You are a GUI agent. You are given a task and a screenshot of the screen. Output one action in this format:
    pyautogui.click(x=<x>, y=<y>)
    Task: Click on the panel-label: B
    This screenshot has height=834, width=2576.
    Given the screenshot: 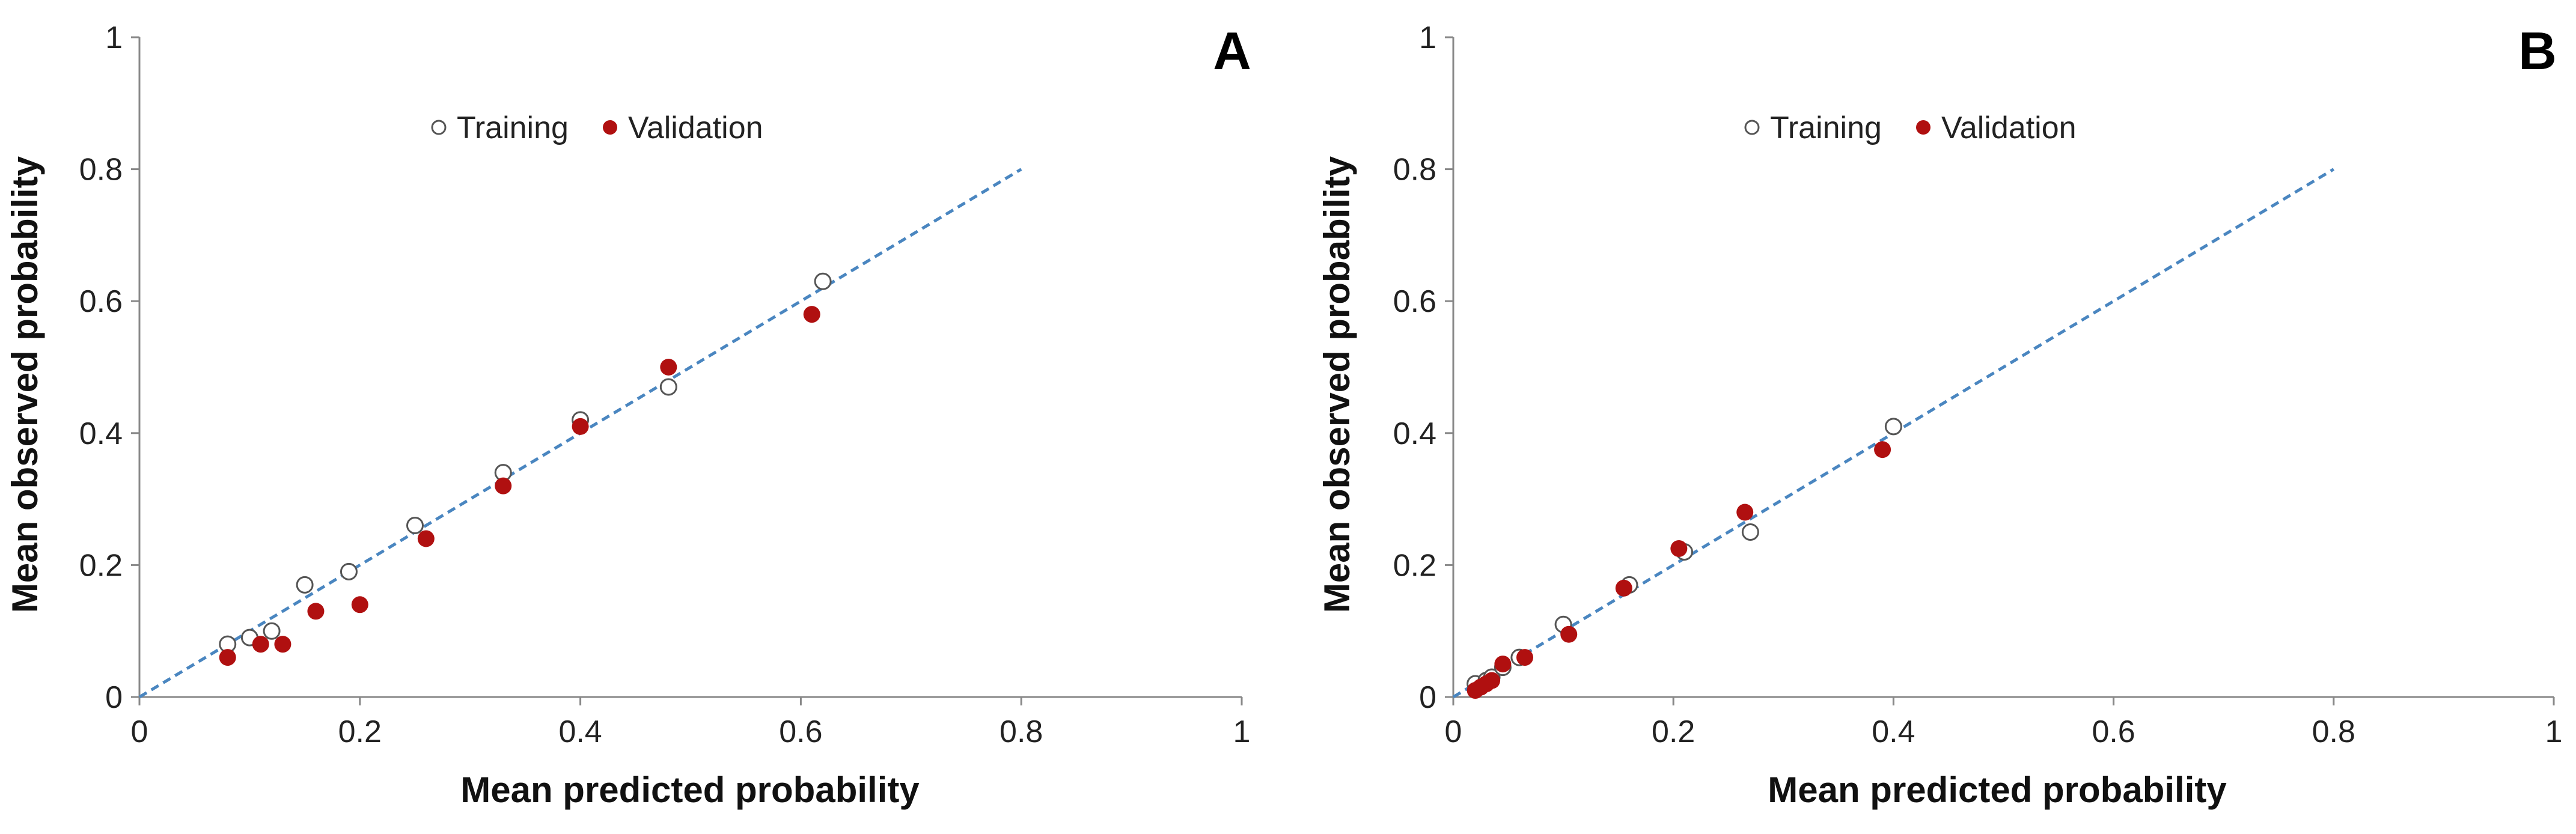 What is the action you would take?
    pyautogui.click(x=2537, y=51)
    